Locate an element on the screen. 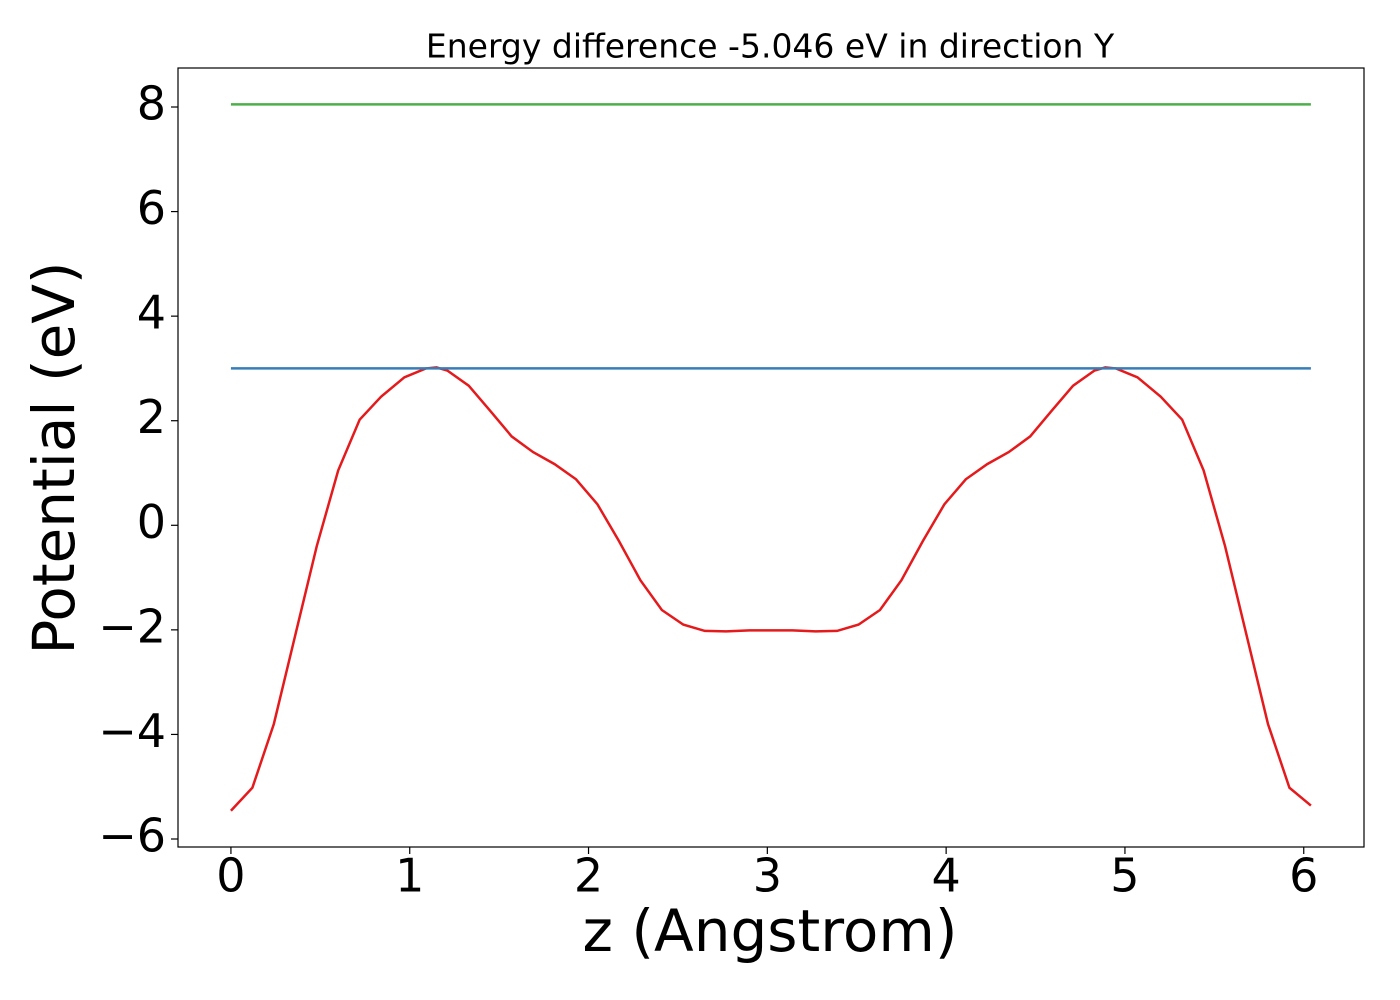  x-tick-label: 6 is located at coordinates (1303, 876).